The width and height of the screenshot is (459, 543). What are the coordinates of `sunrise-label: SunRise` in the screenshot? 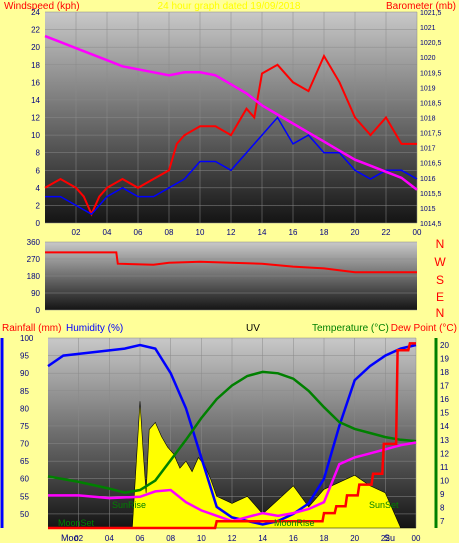 It's located at (129, 505).